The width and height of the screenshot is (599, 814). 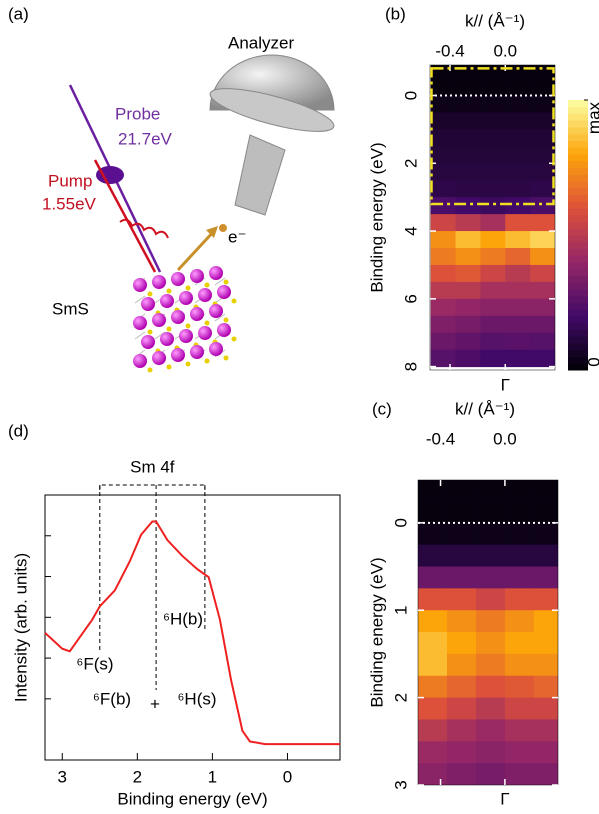 What do you see at coordinates (196, 698) in the screenshot?
I see `annotation: ⁶H(s)` at bounding box center [196, 698].